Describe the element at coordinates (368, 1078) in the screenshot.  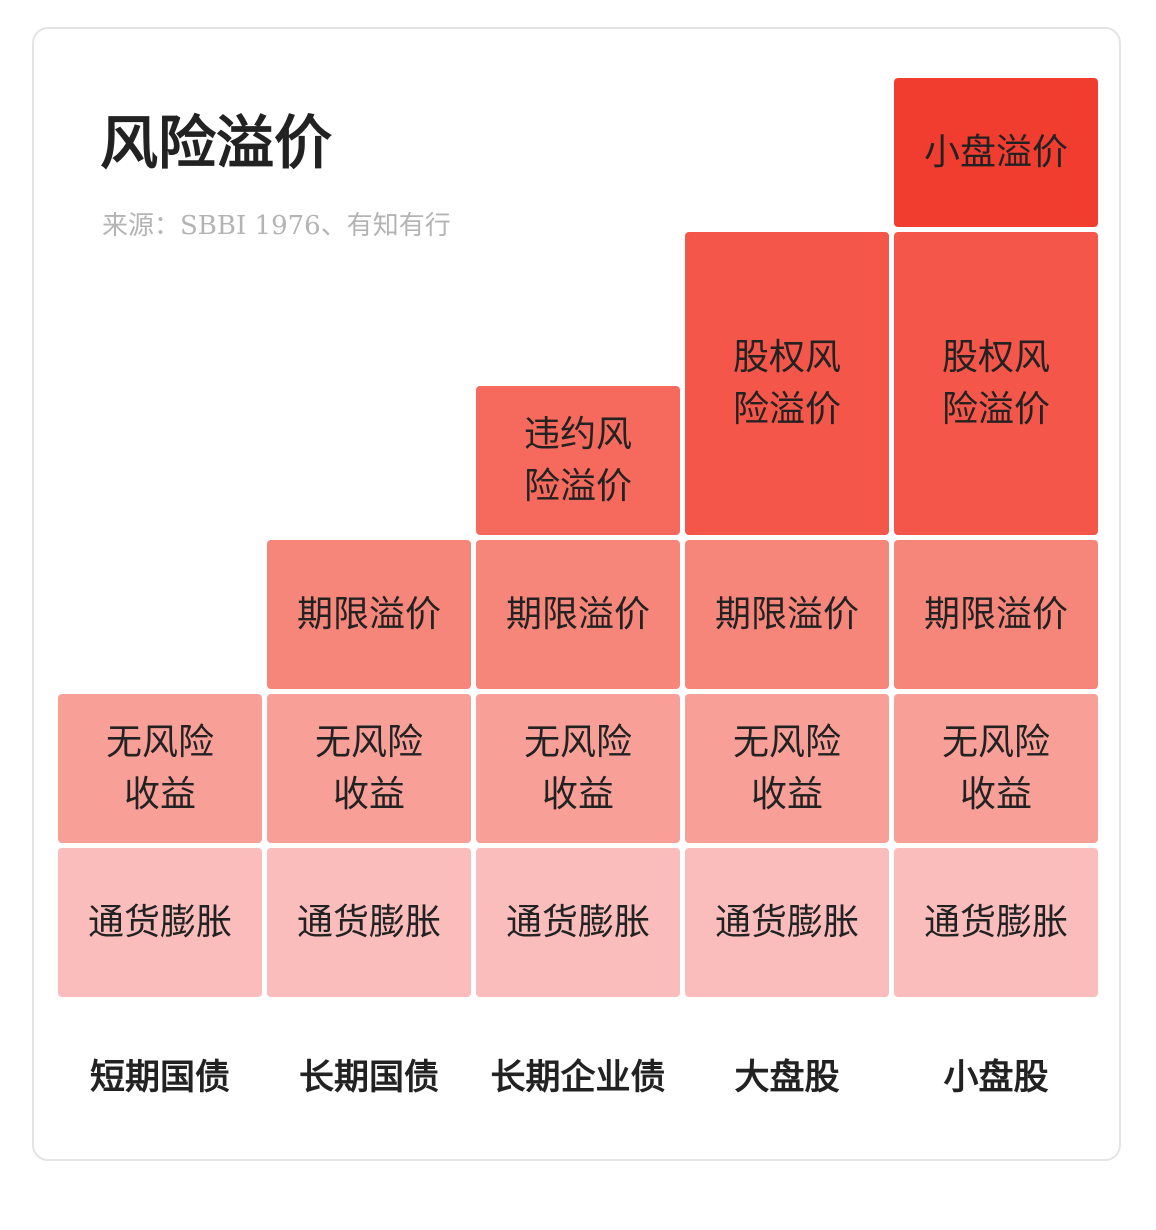
I see `column-label: 长期国债` at that location.